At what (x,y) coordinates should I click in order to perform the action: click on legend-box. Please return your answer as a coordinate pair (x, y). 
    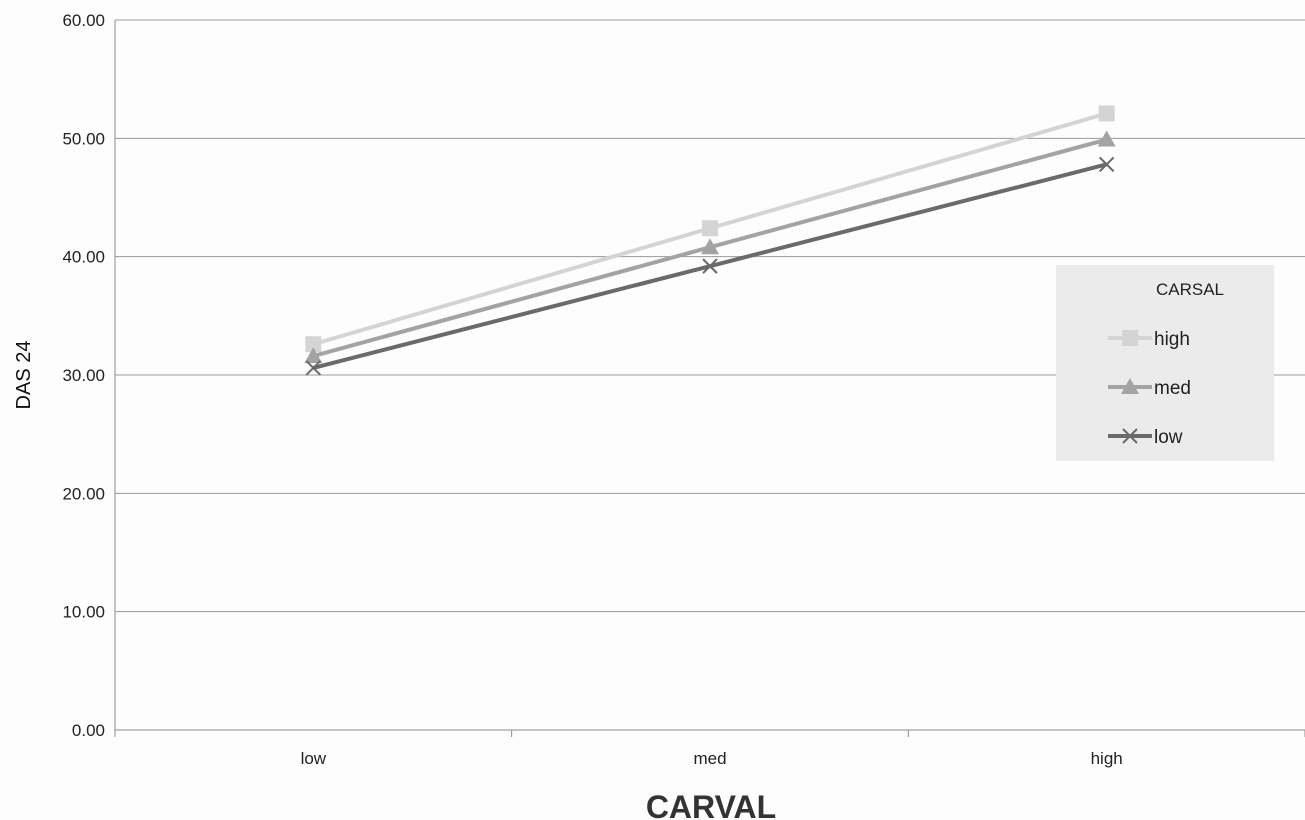
    Looking at the image, I should click on (1165, 363).